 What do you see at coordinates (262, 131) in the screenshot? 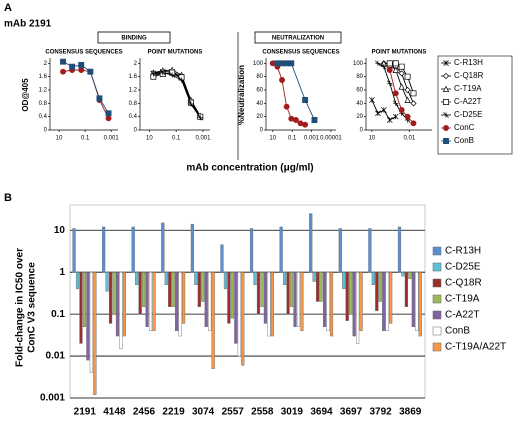
I see `y-tick-label: 0` at bounding box center [262, 131].